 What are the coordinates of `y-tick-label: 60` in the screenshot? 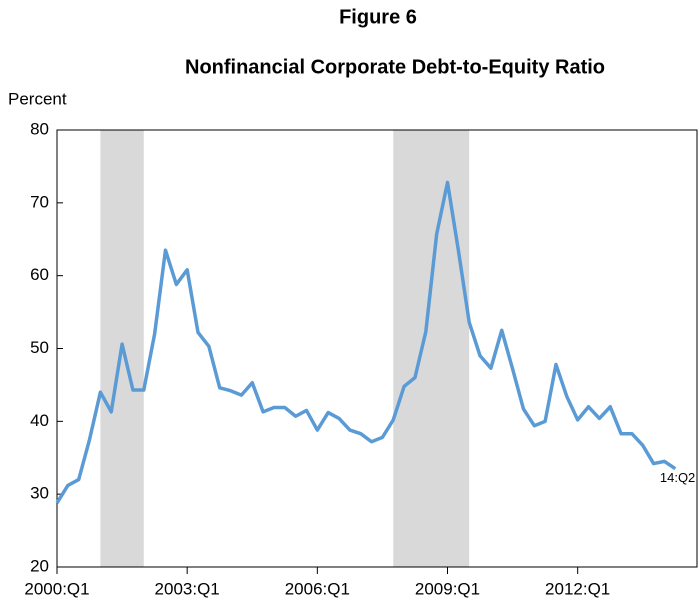 It's located at (39, 274).